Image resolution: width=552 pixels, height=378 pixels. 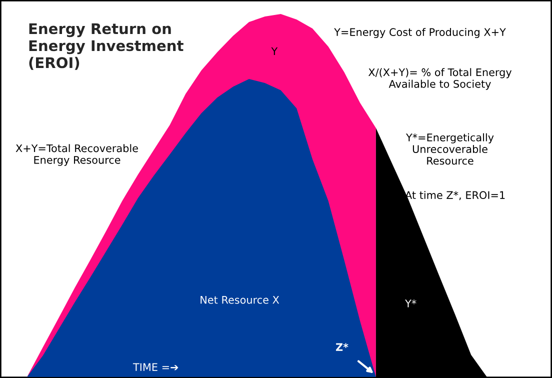 I want to click on series-label: Y, so click(x=274, y=51).